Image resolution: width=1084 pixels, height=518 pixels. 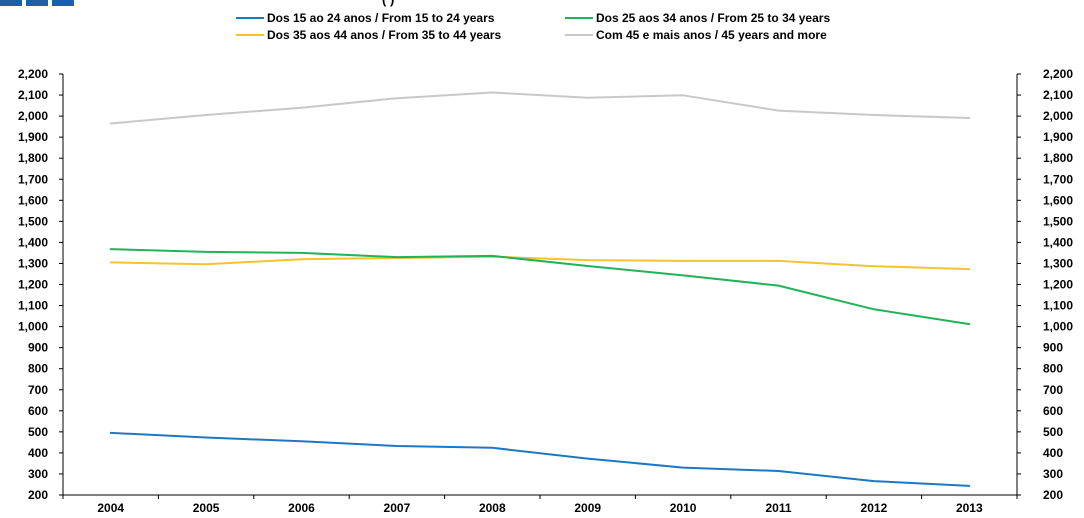 I want to click on legend-label: Dos 15 ao 24 anos / From 15 to 24 years, so click(x=381, y=18).